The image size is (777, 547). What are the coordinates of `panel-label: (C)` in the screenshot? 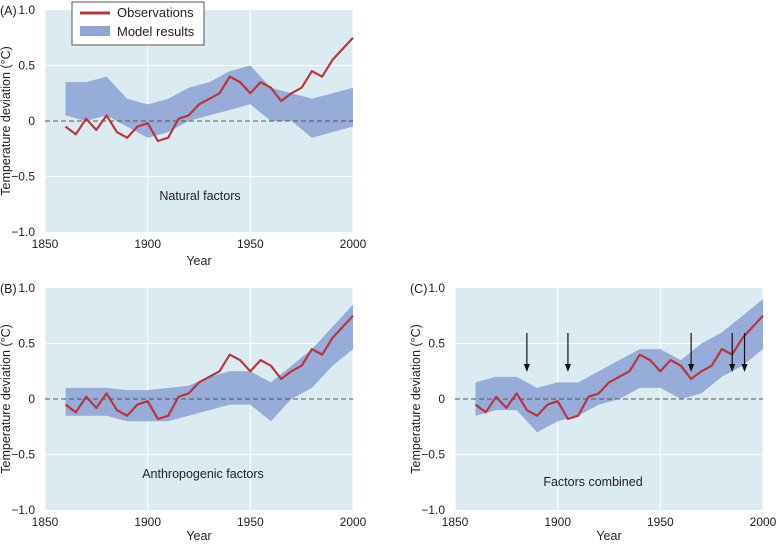 It's located at (418, 289).